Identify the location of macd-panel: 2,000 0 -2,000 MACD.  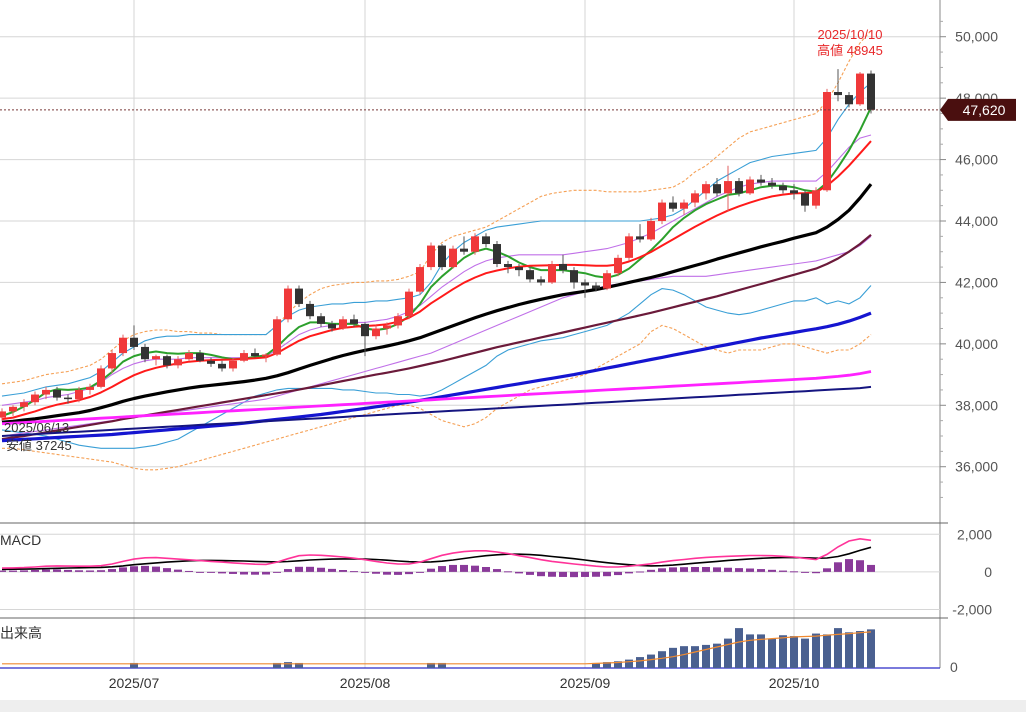
(496, 569).